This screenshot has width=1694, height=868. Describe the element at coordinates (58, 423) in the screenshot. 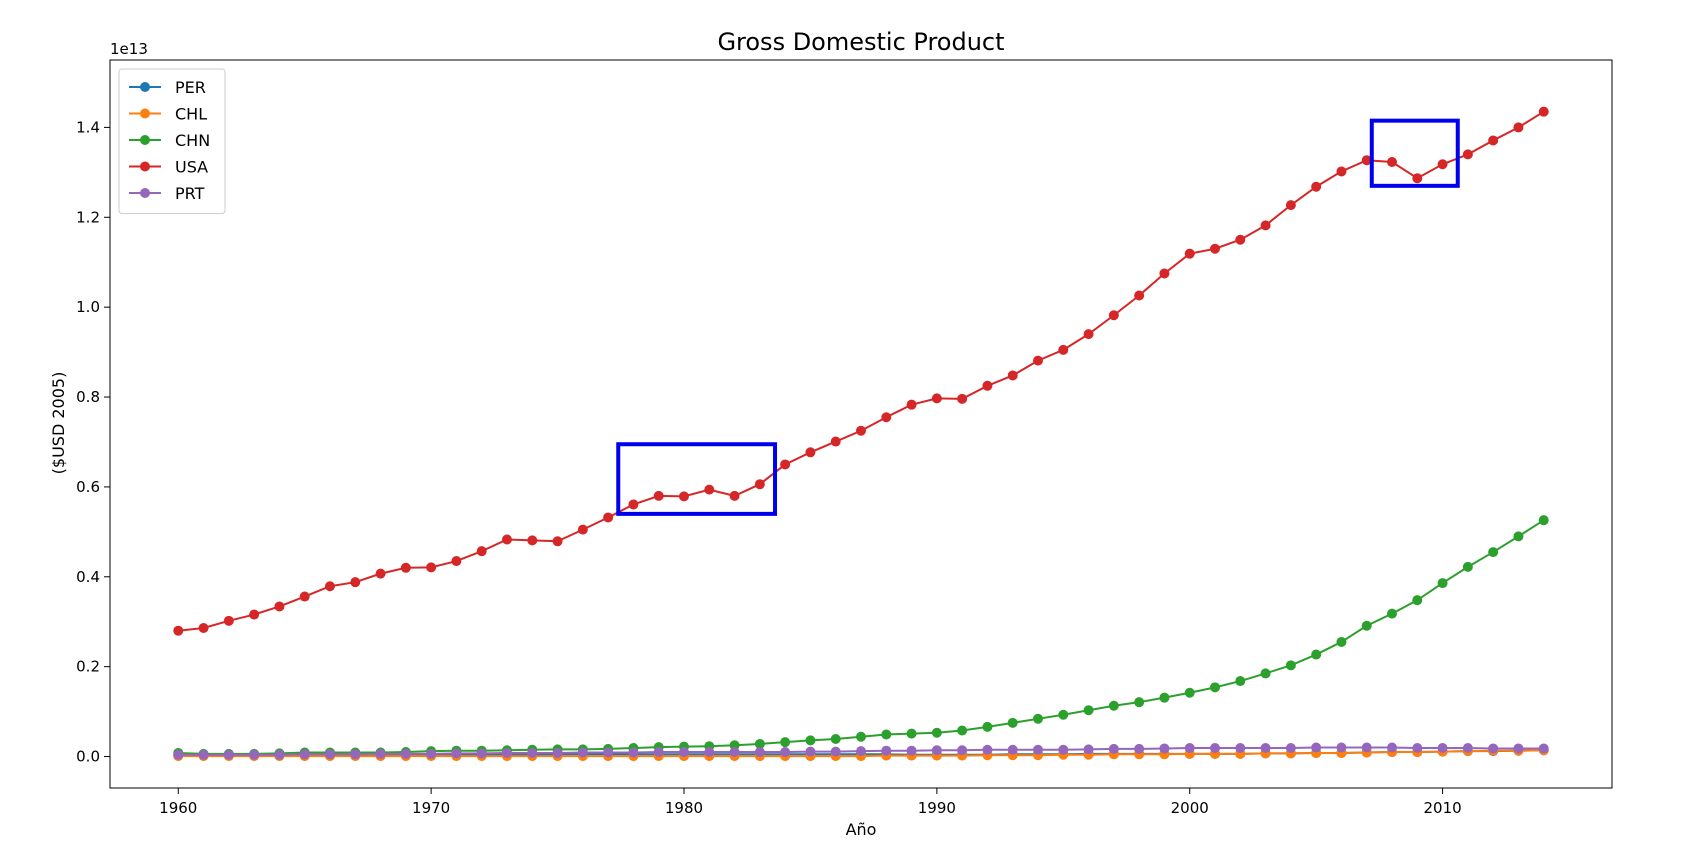

I see `y-axis-label: ($USD 2005)` at that location.